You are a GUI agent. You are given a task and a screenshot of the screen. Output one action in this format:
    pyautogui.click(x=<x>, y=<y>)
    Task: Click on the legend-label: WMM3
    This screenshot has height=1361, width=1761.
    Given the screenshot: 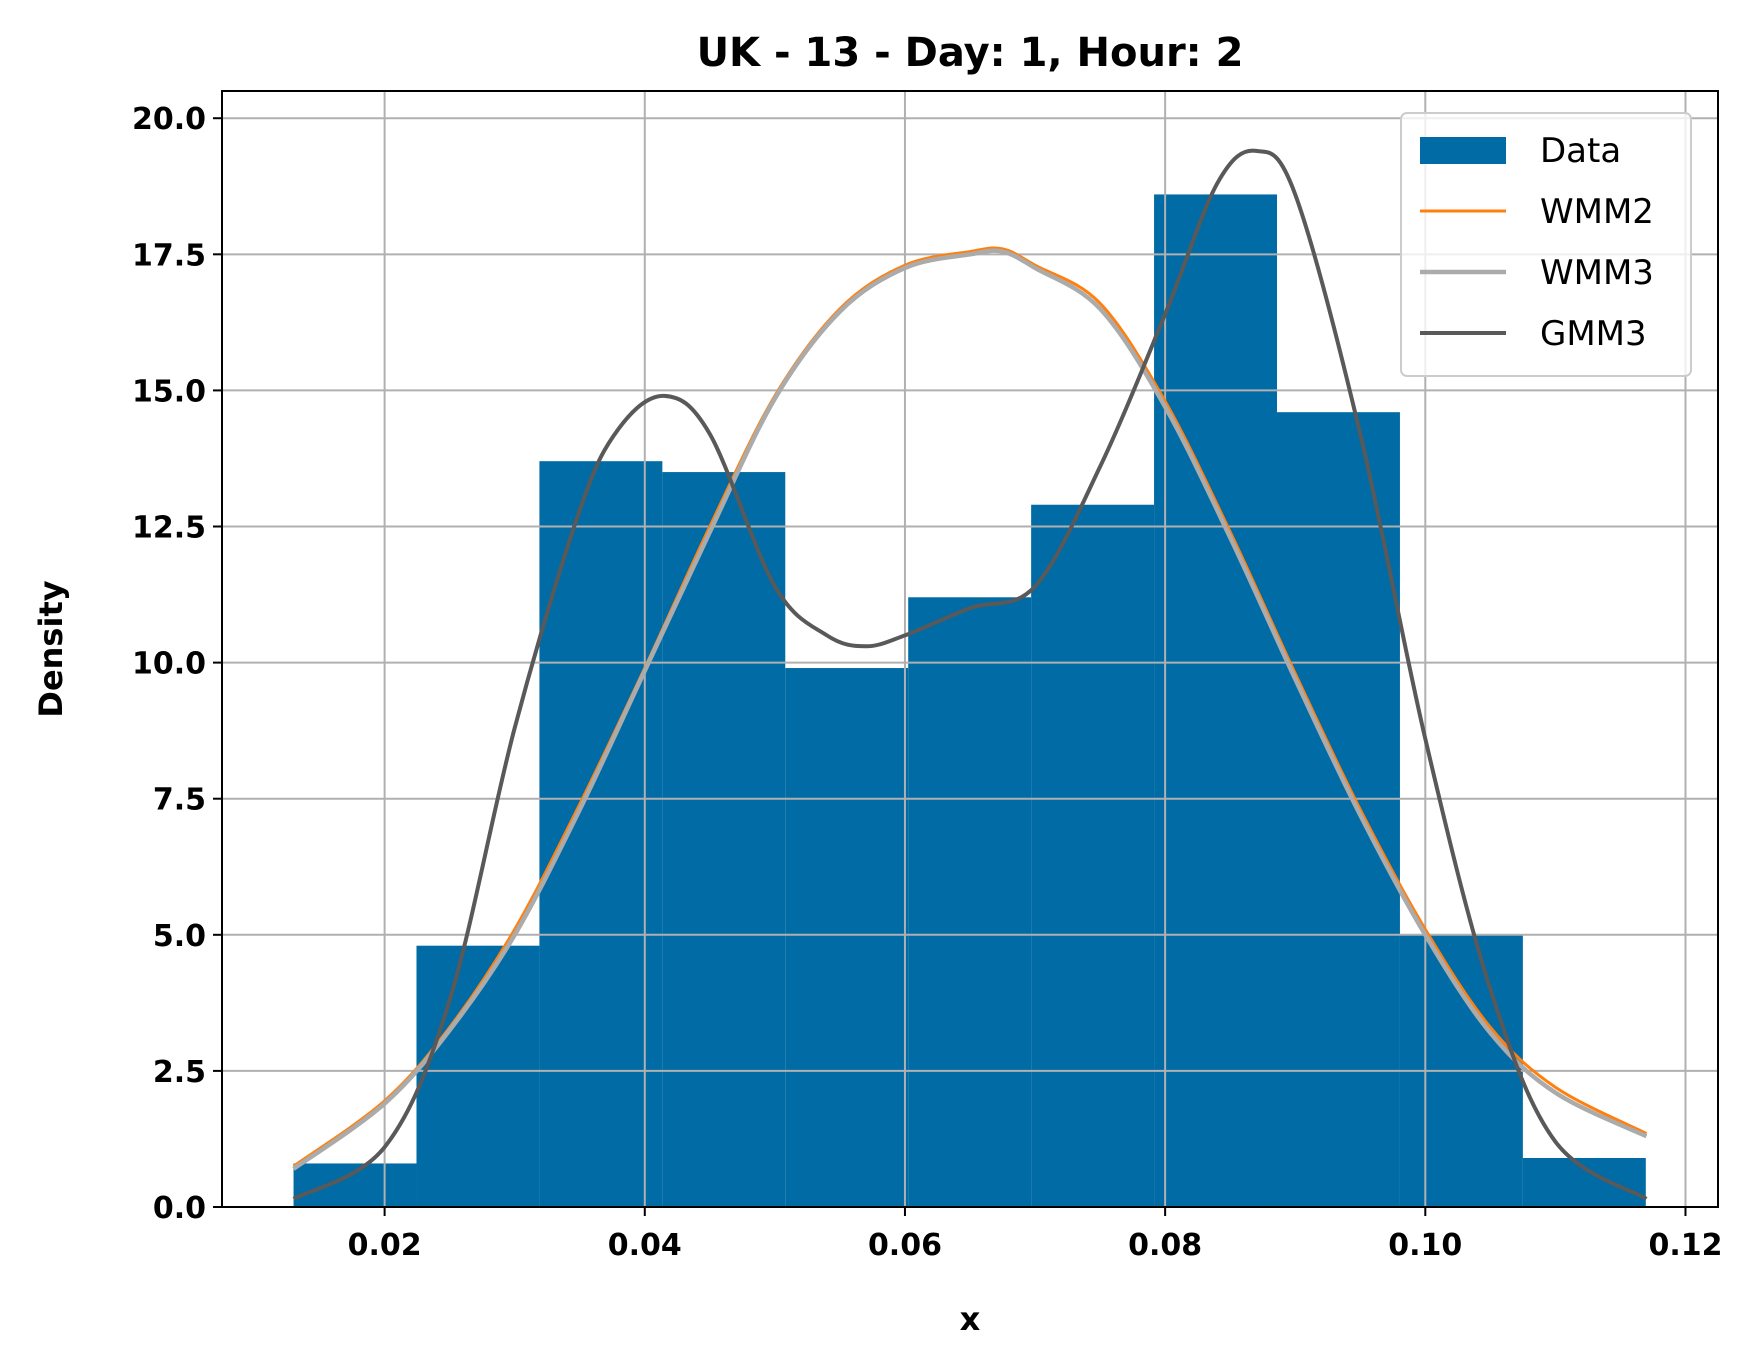 What is the action you would take?
    pyautogui.click(x=1597, y=273)
    